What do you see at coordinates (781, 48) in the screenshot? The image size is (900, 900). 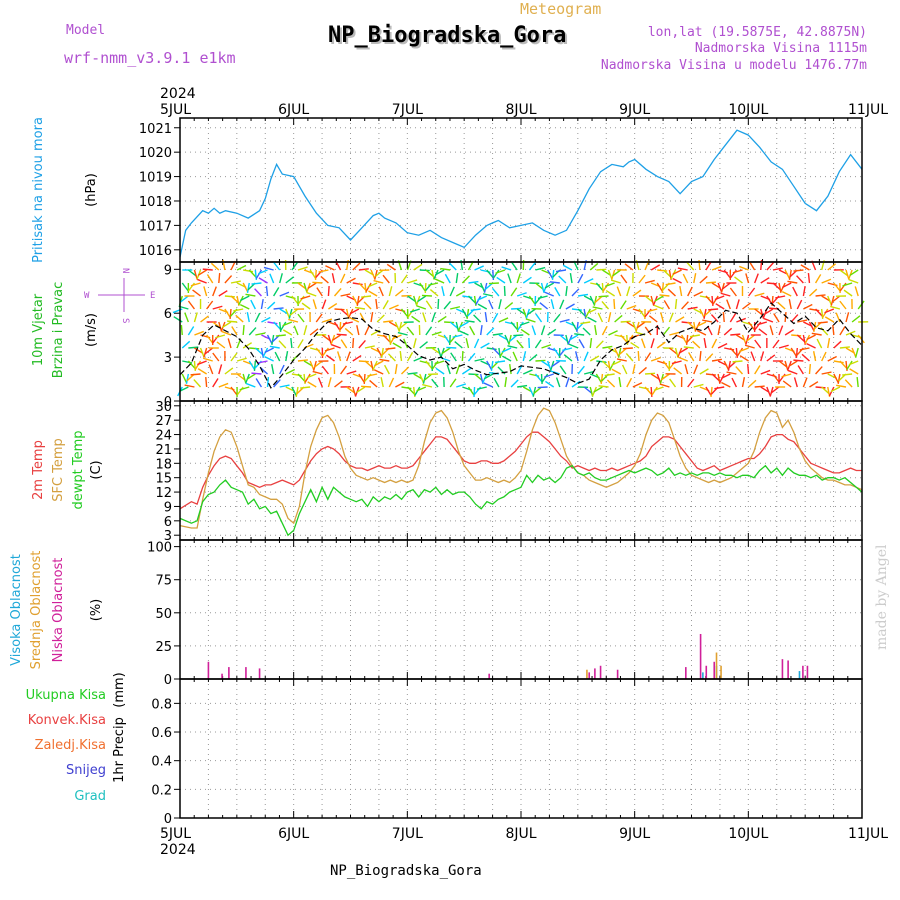 I see `elevation-label: Nadmorska Visina 1115m` at bounding box center [781, 48].